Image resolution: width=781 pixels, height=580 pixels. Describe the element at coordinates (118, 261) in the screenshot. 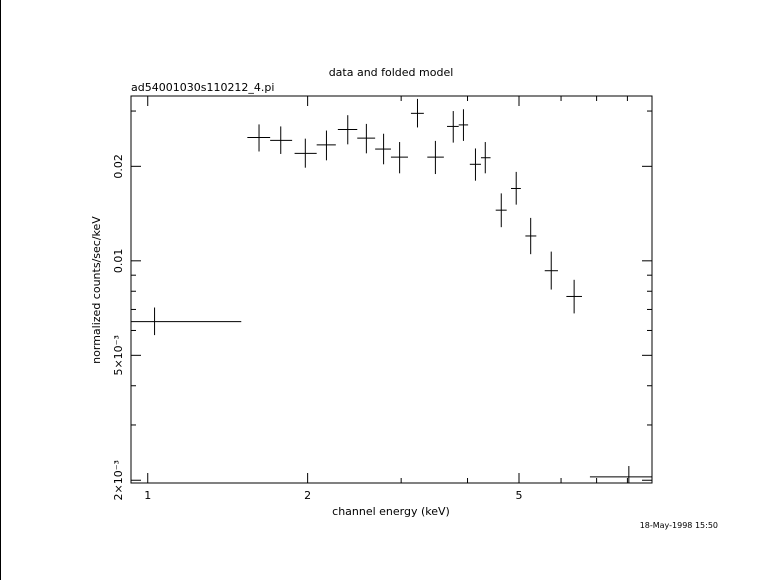

I see `y-tick-label: 0.01` at that location.